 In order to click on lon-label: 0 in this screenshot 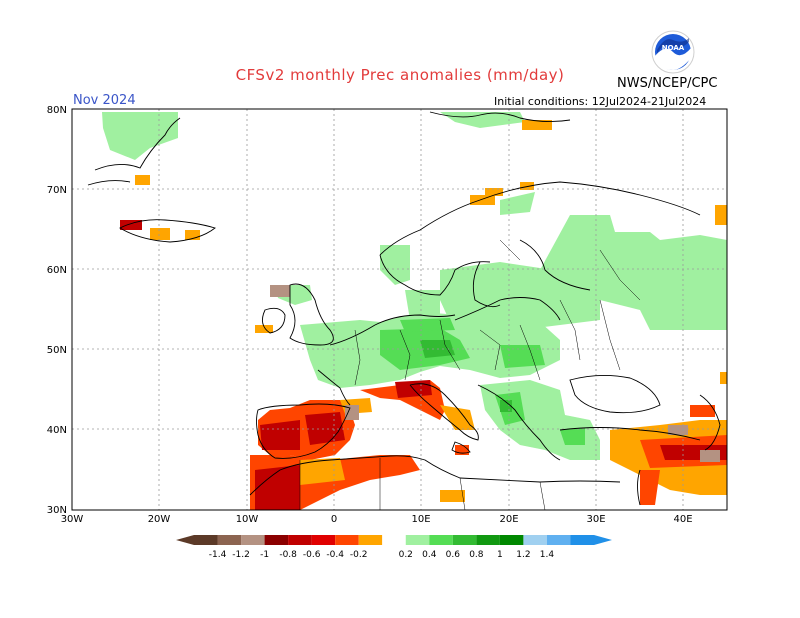, I will do `click(334, 519)`.